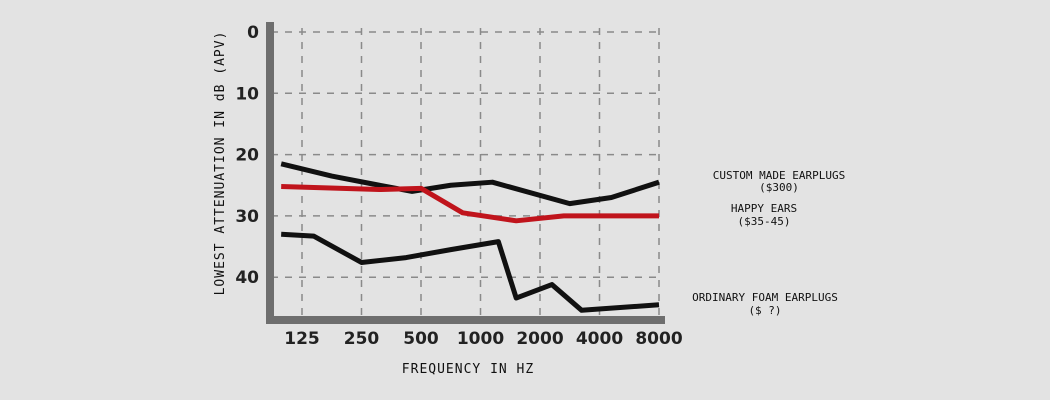 This screenshot has height=400, width=1050. What do you see at coordinates (465, 320) in the screenshot?
I see `x-axis-line` at bounding box center [465, 320].